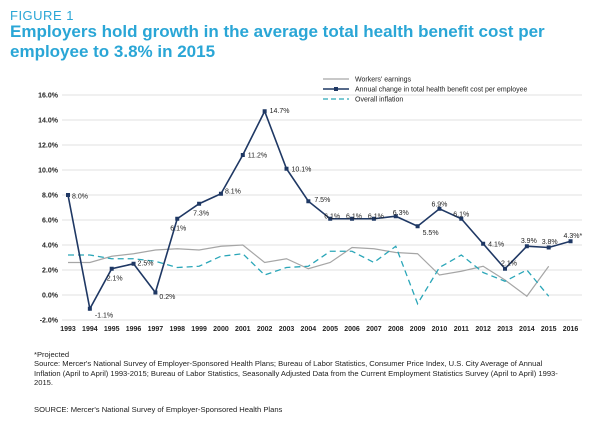 This screenshot has height=428, width=600. Describe the element at coordinates (431, 233) in the screenshot. I see `data-label: 5.5%` at that location.